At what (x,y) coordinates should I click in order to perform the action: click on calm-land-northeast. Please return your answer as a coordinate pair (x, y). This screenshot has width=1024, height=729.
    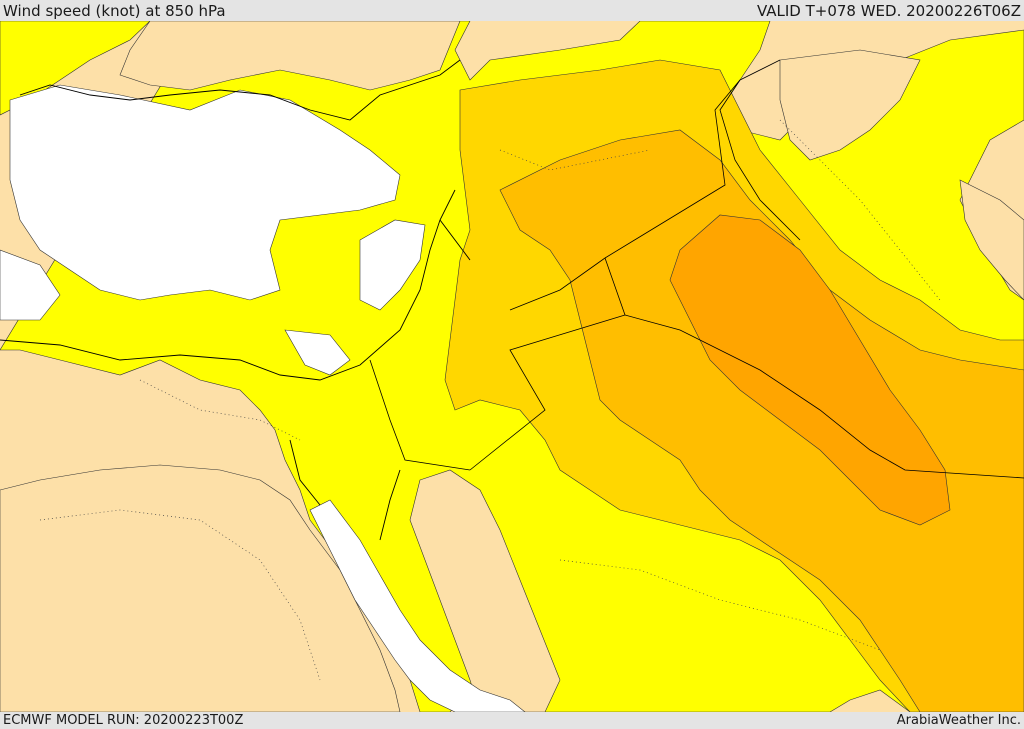
    Looking at the image, I should click on (901, 175).